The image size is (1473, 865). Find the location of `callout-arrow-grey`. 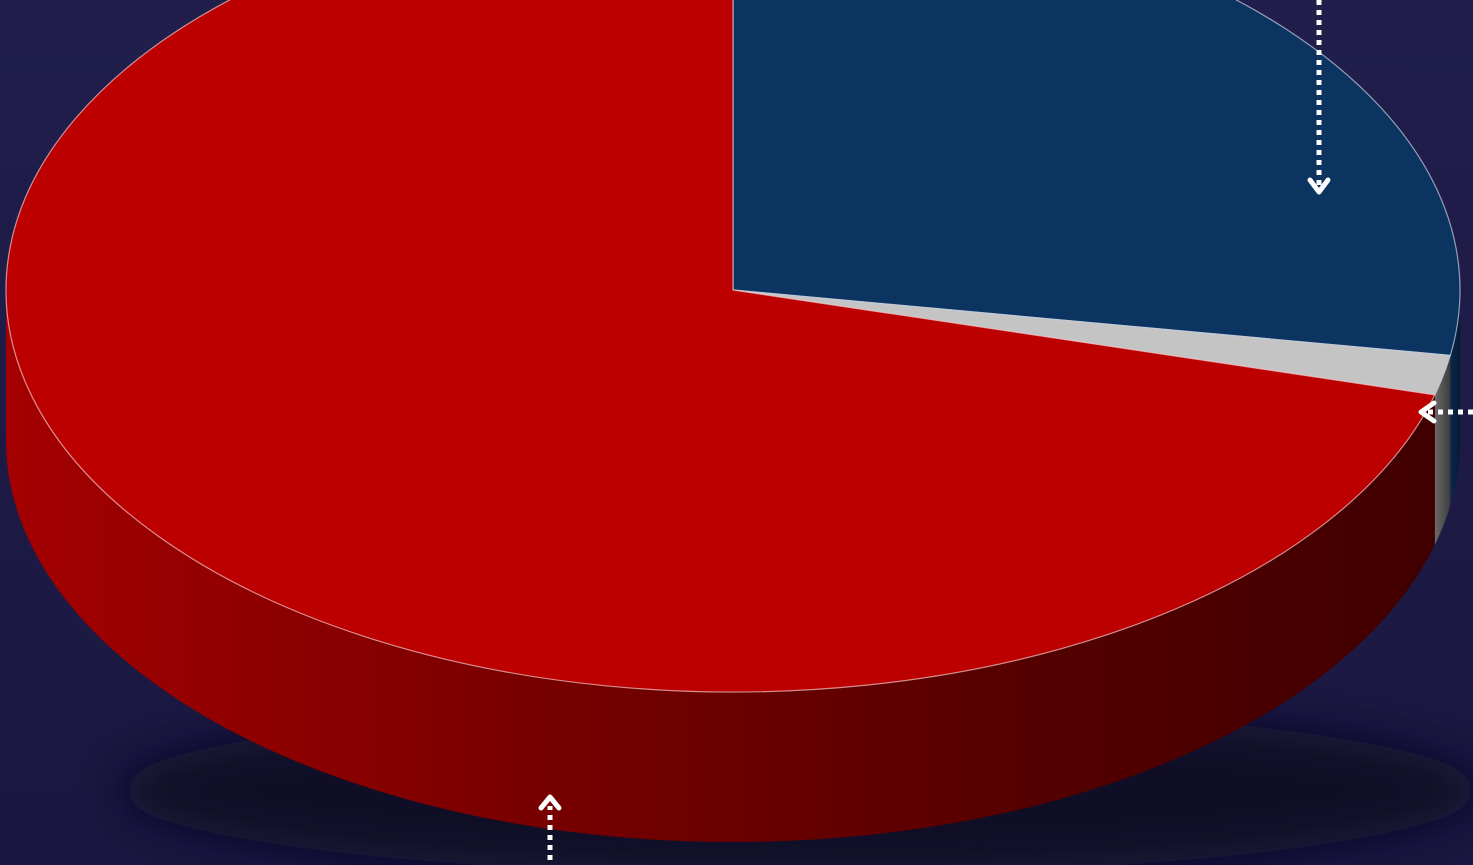

callout-arrow-grey is located at coordinates (1445, 412).